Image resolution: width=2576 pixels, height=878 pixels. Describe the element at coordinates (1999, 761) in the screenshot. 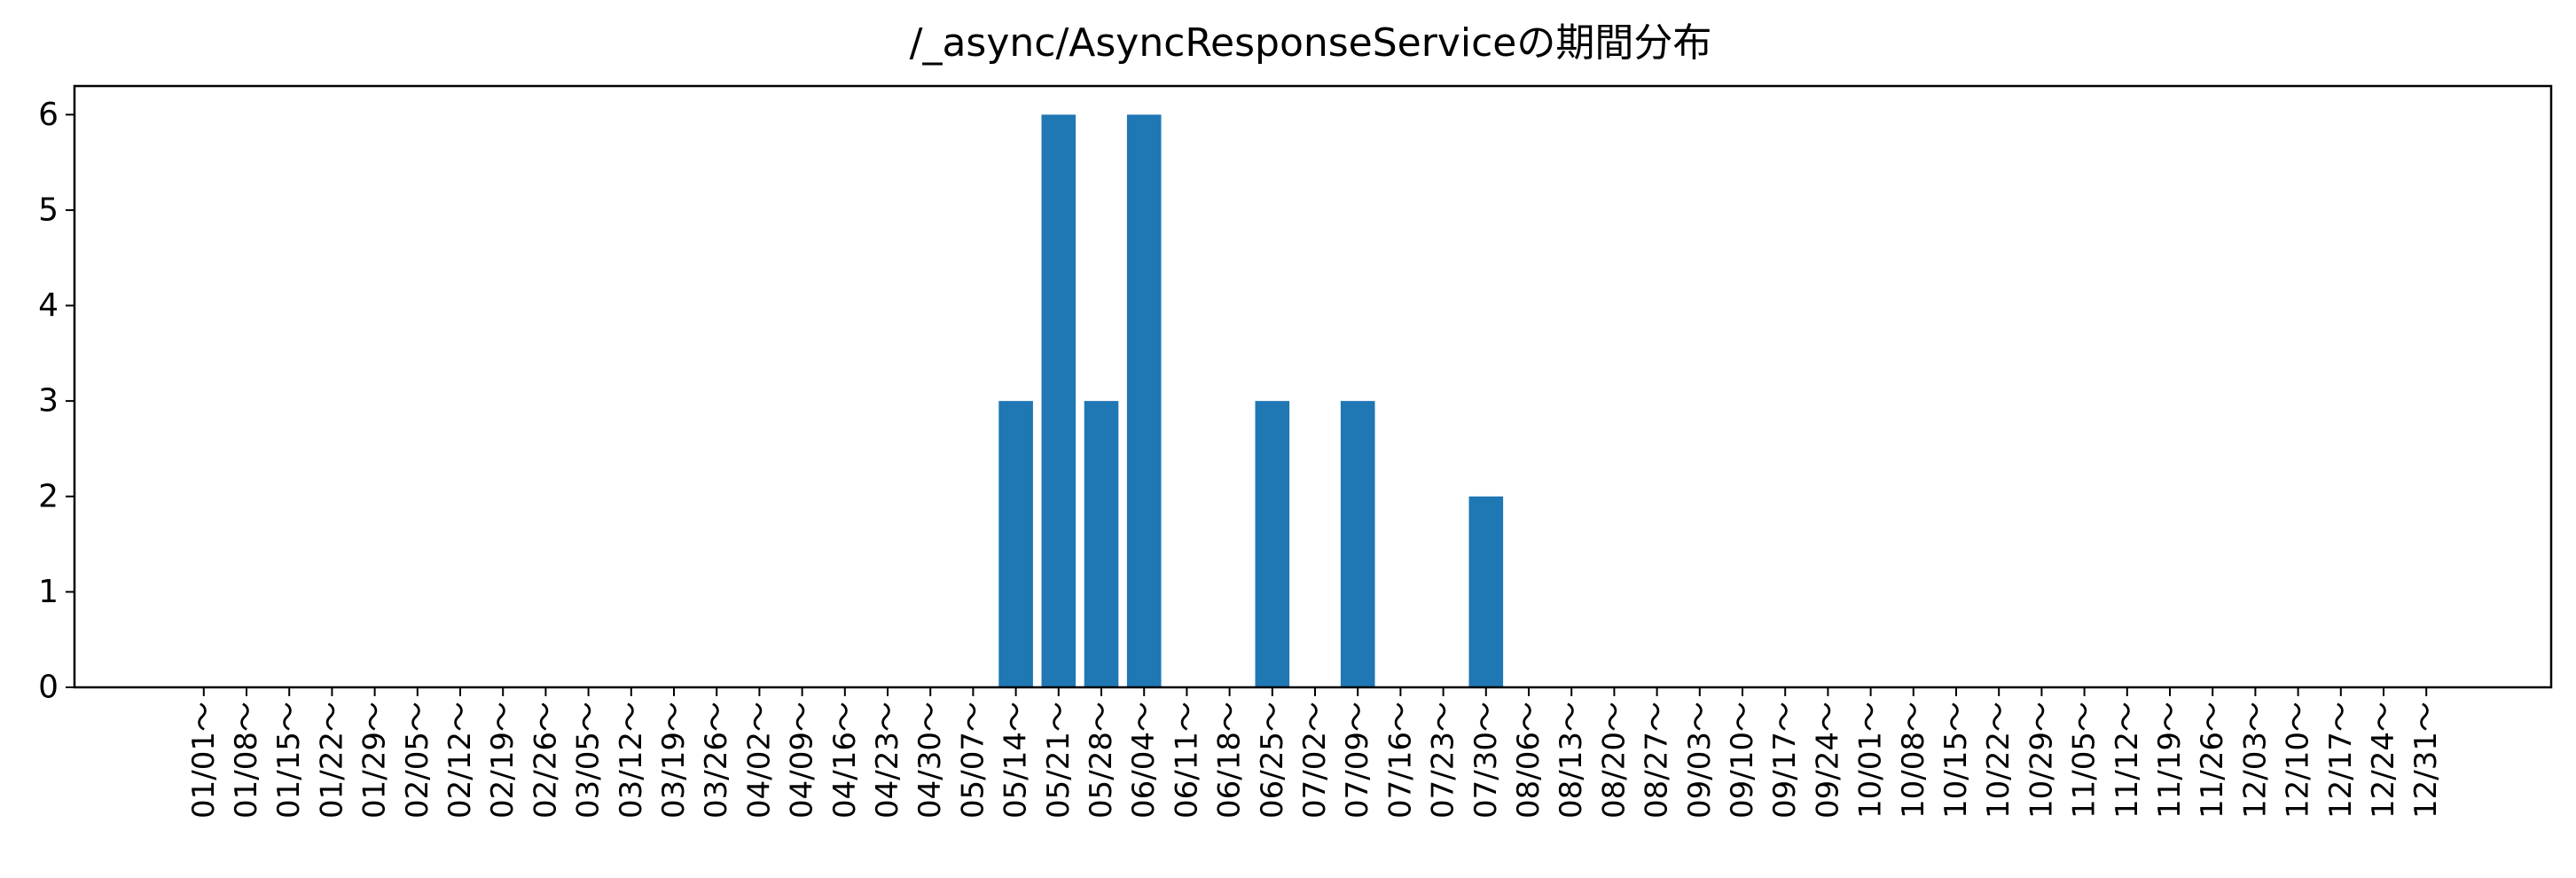

I see `x-tick-label: 10/22～` at that location.